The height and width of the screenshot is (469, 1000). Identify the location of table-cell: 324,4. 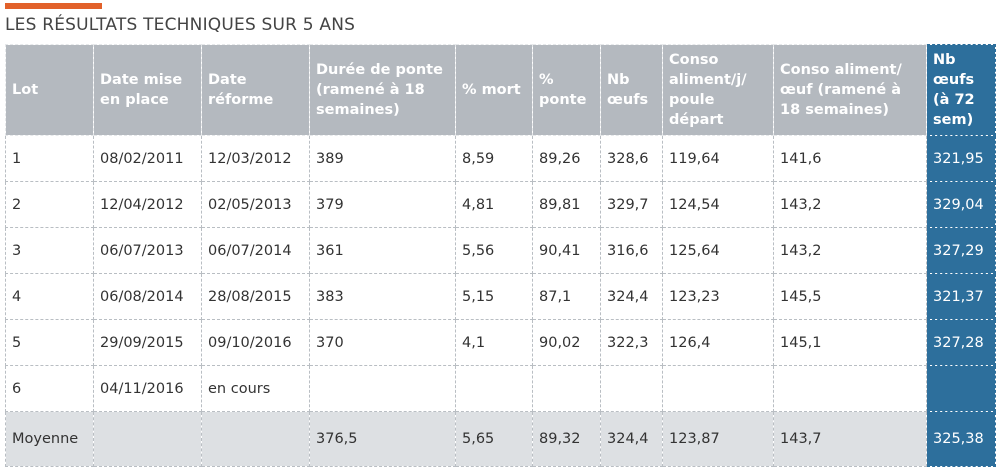
(631, 296).